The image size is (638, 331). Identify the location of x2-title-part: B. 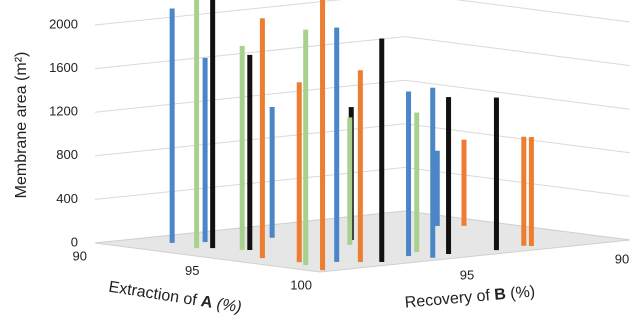
(500, 295).